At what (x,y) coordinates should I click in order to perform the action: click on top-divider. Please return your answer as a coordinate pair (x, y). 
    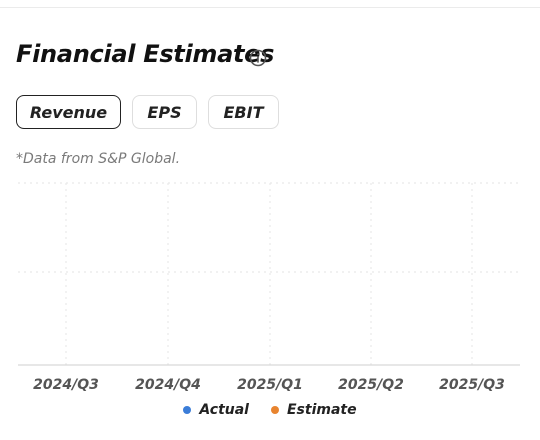
    Looking at the image, I should click on (270, 7).